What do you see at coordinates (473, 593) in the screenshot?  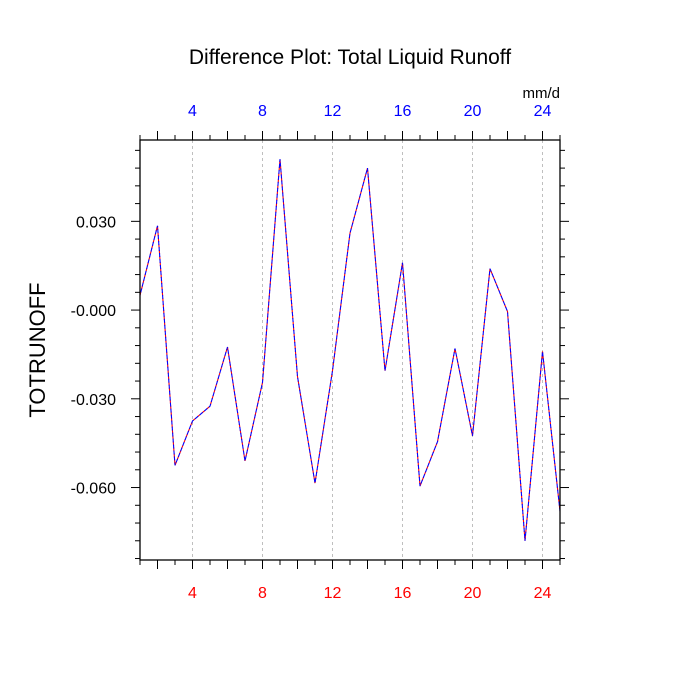 I see `x-bottom-tick-label: 20` at bounding box center [473, 593].